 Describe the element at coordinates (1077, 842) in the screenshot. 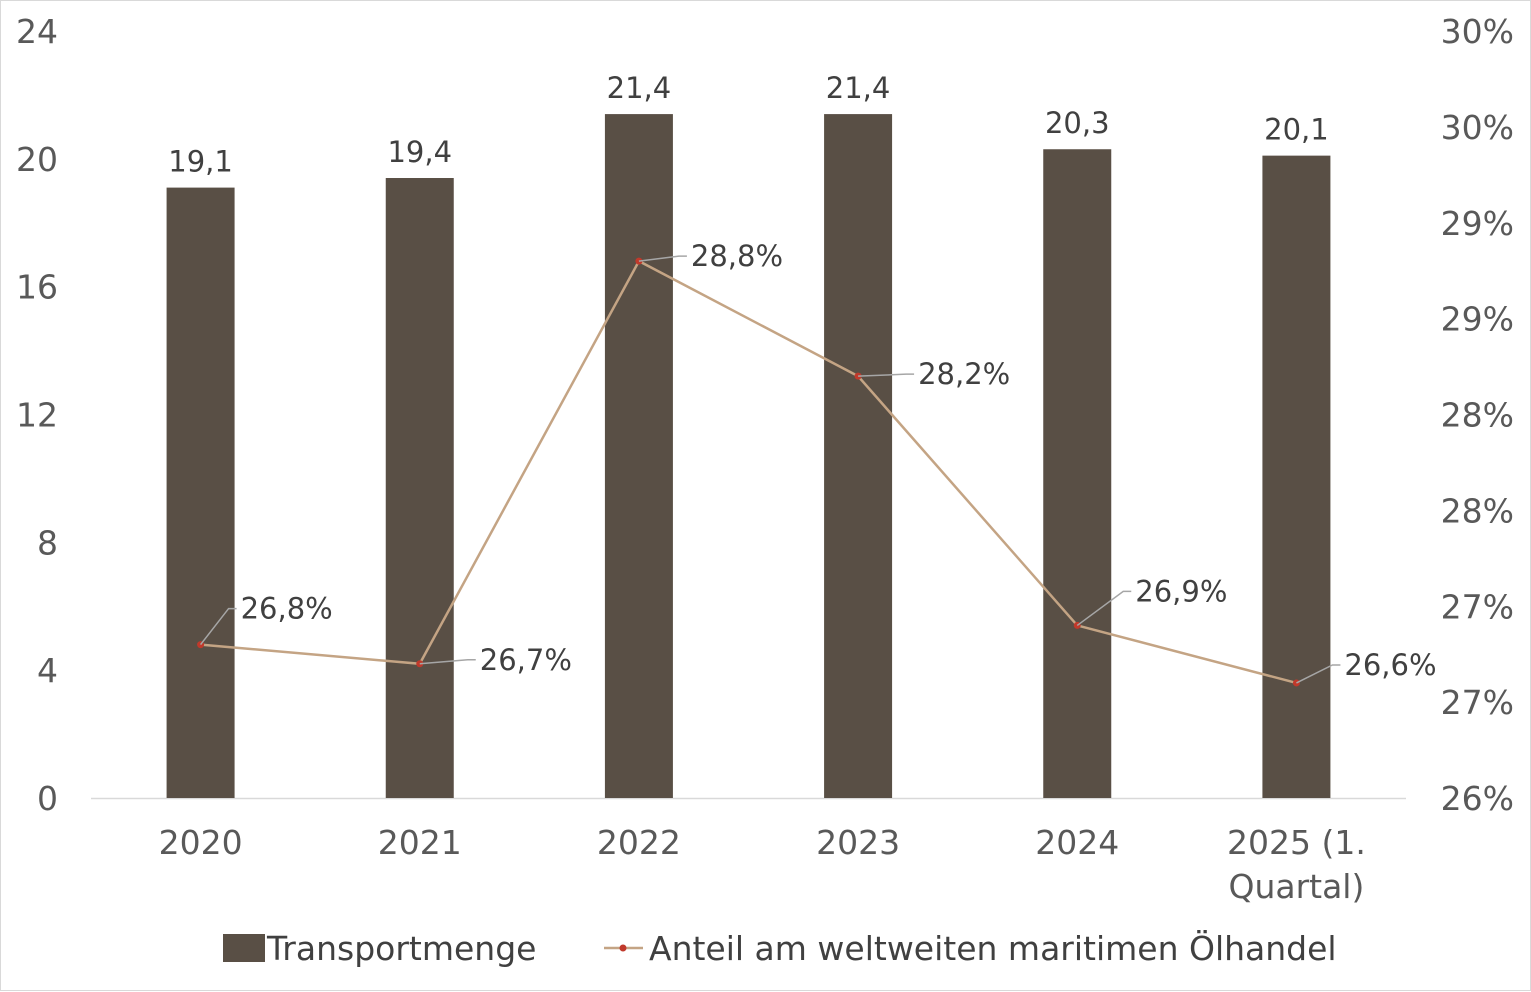

I see `category-label: 2024` at that location.